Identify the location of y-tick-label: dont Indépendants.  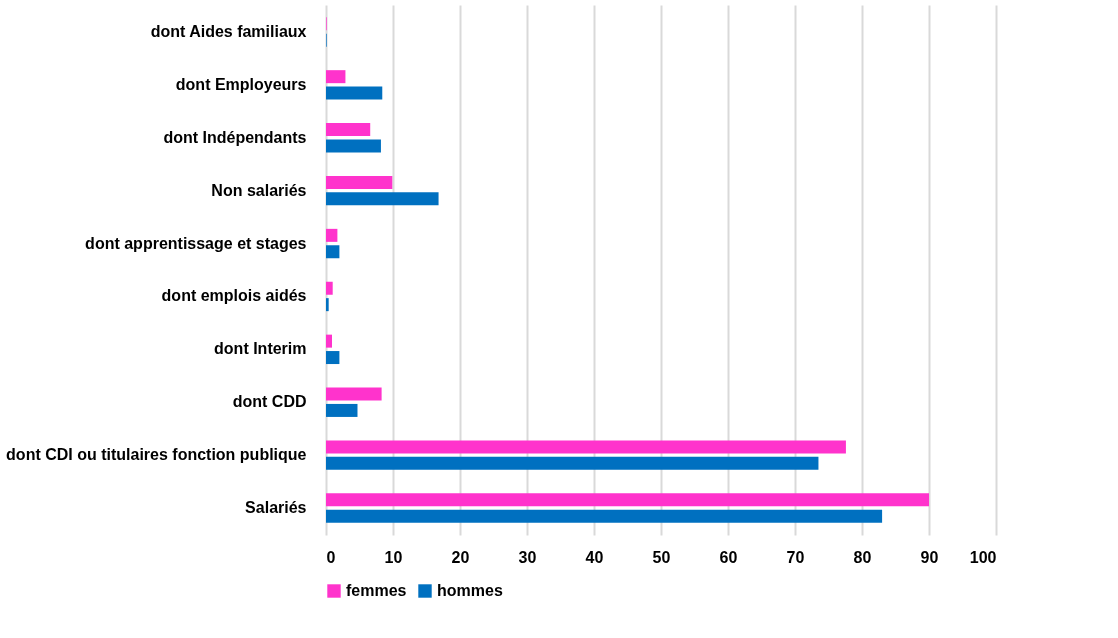
(235, 137).